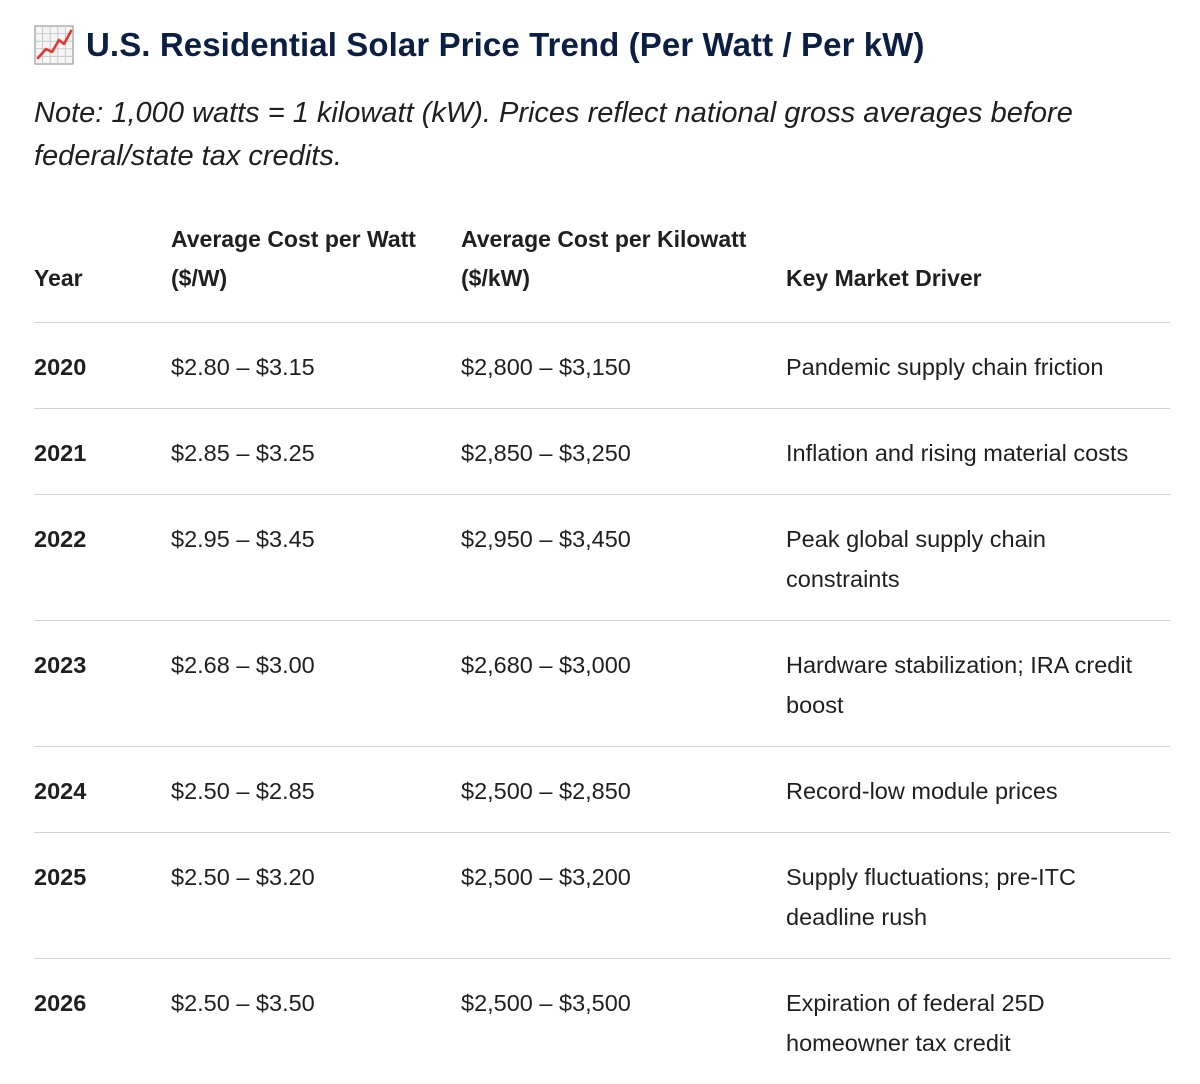  I want to click on column-header-cost-per-kilowatt: Average Cost per Kilowatt ($/kW), so click(623, 271).